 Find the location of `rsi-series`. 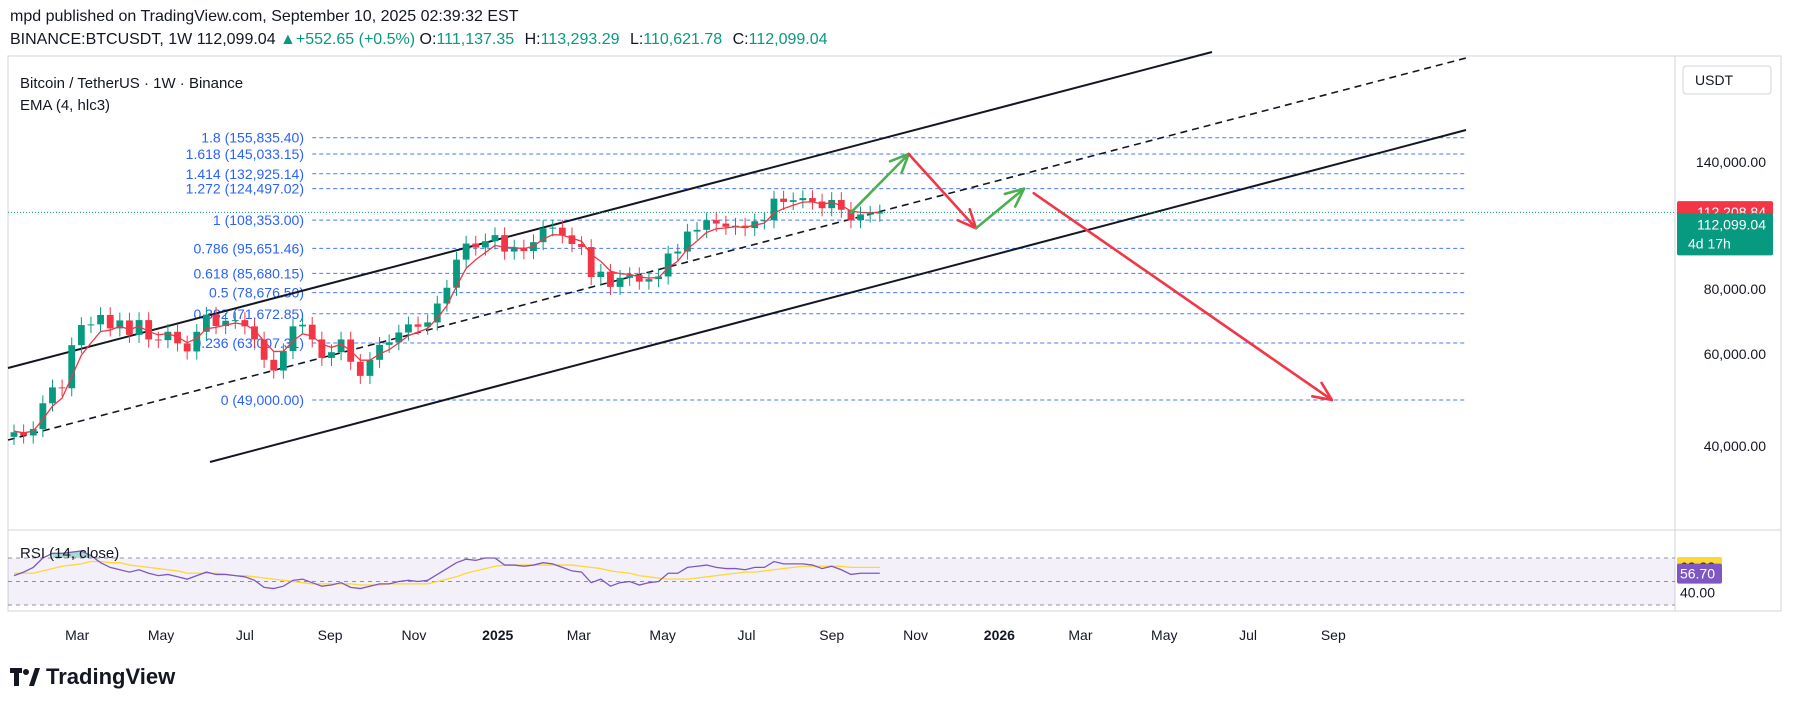

rsi-series is located at coordinates (446, 570).